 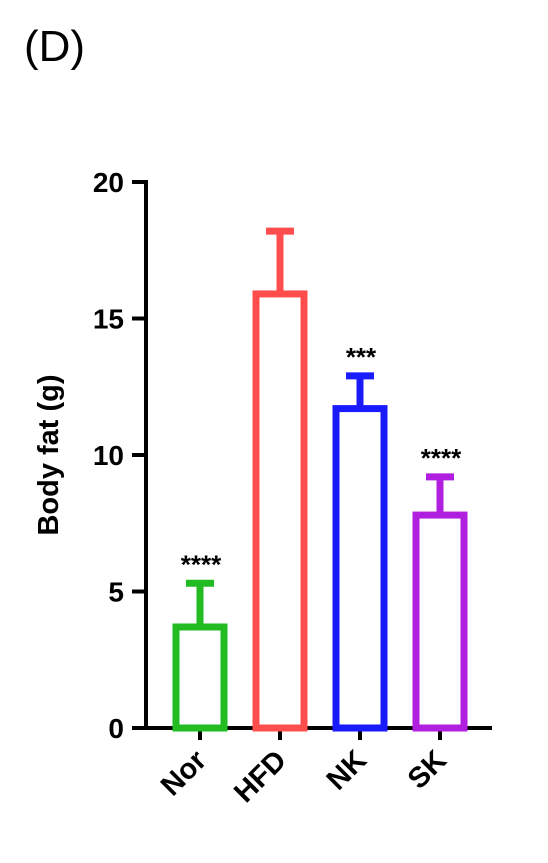 What do you see at coordinates (360, 568) in the screenshot?
I see `bar-nk` at bounding box center [360, 568].